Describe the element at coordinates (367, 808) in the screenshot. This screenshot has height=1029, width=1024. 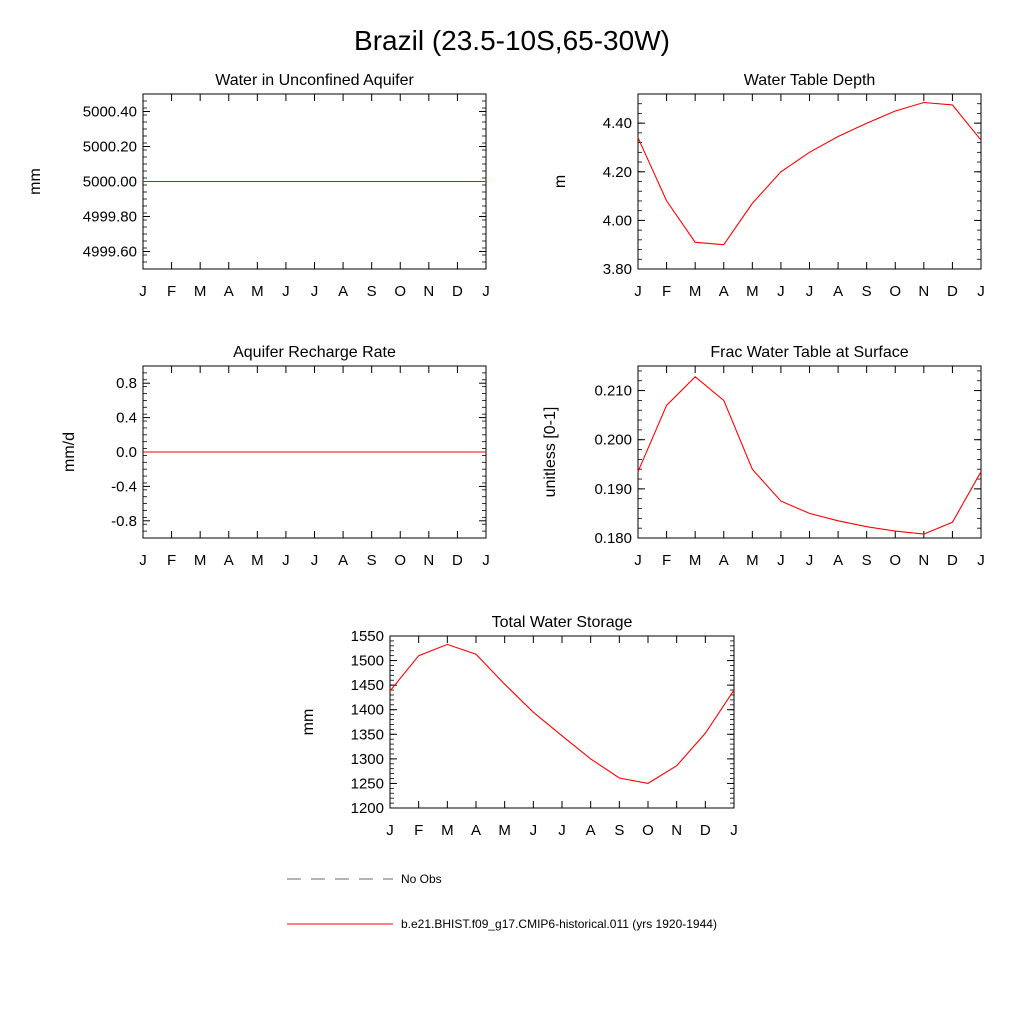
I see `y-tick-label: 1200` at that location.